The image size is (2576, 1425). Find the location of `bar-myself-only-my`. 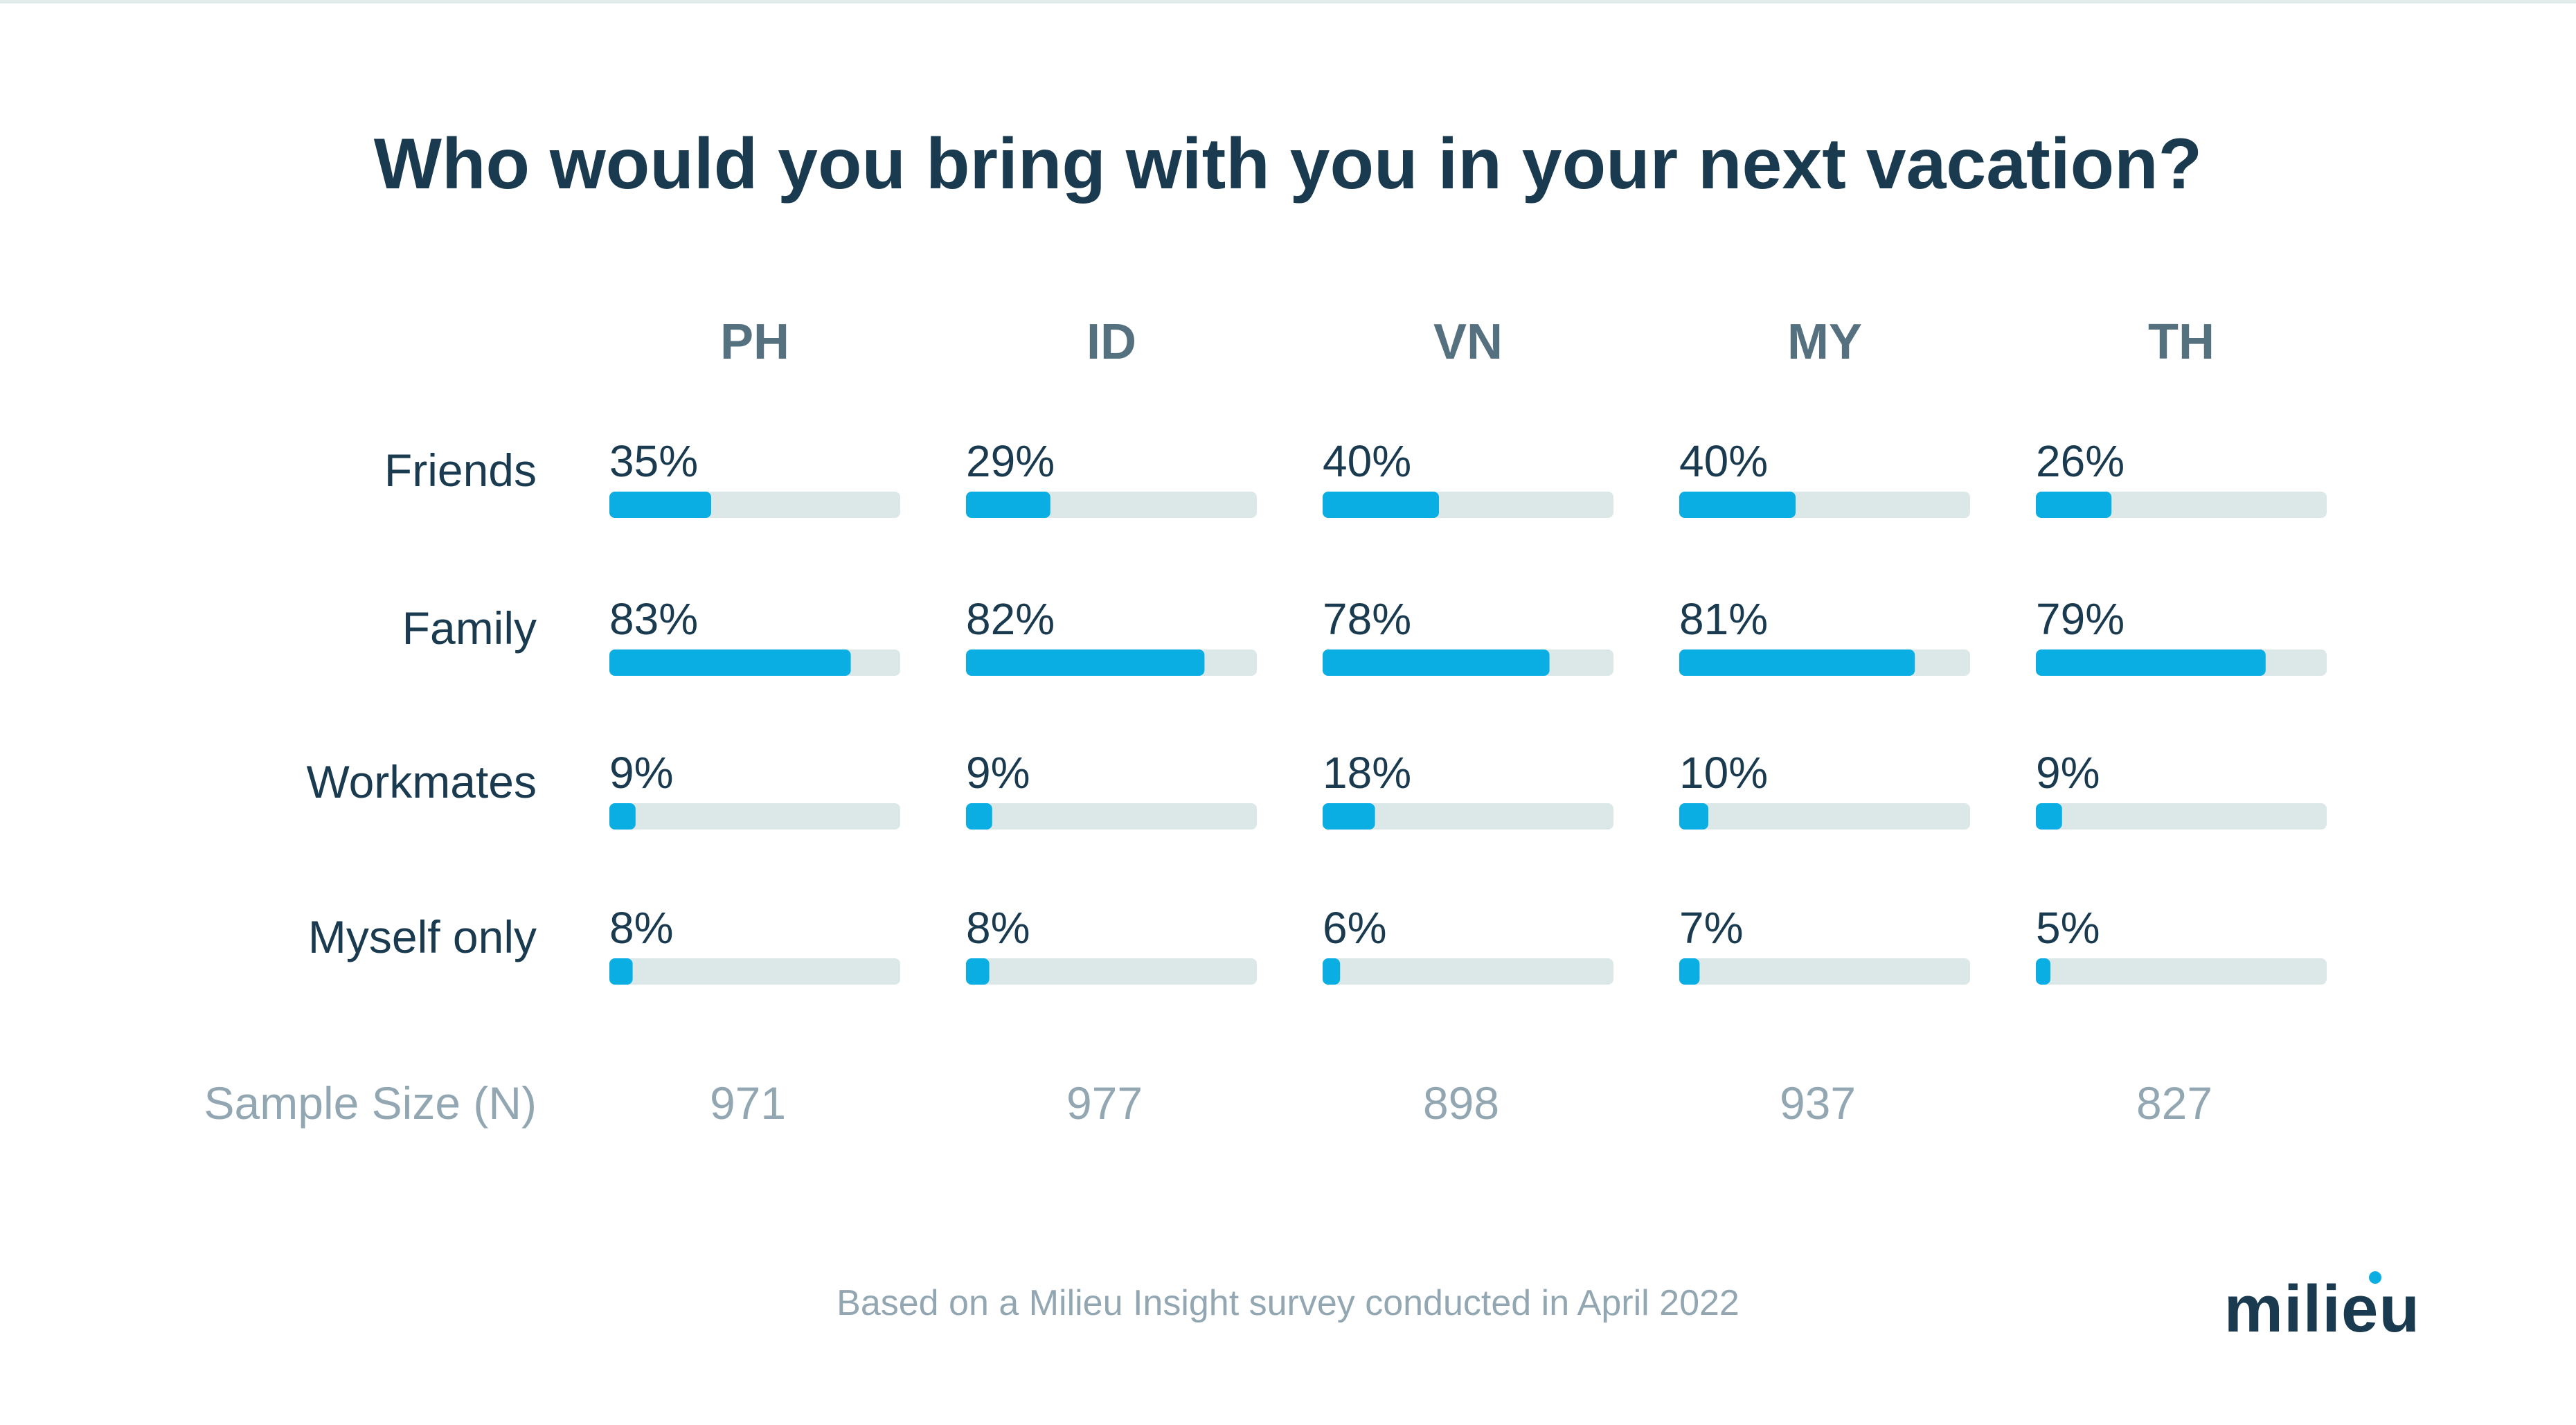

bar-myself-only-my is located at coordinates (1689, 971).